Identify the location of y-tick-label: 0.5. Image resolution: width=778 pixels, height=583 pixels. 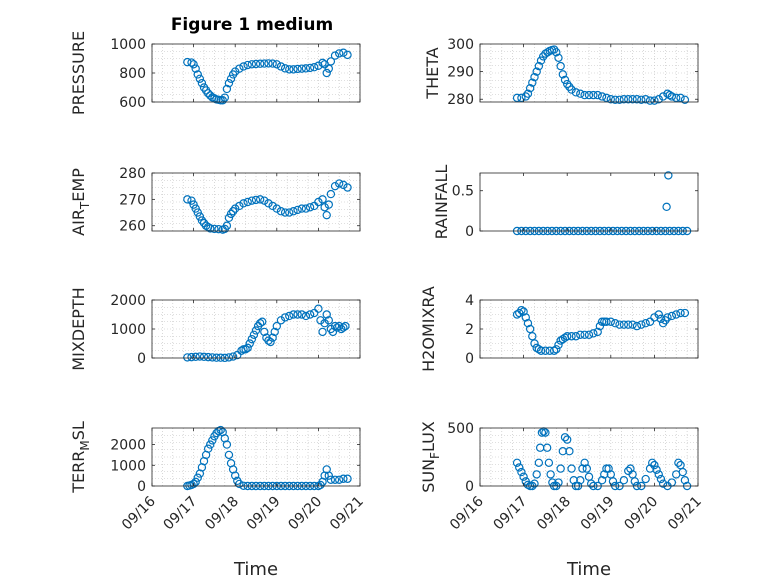
(463, 192).